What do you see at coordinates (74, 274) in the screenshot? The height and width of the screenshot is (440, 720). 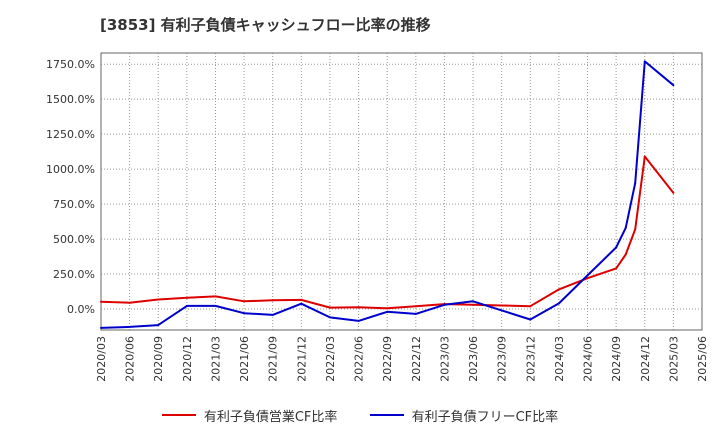 I see `y-tick-label: 250.0%` at bounding box center [74, 274].